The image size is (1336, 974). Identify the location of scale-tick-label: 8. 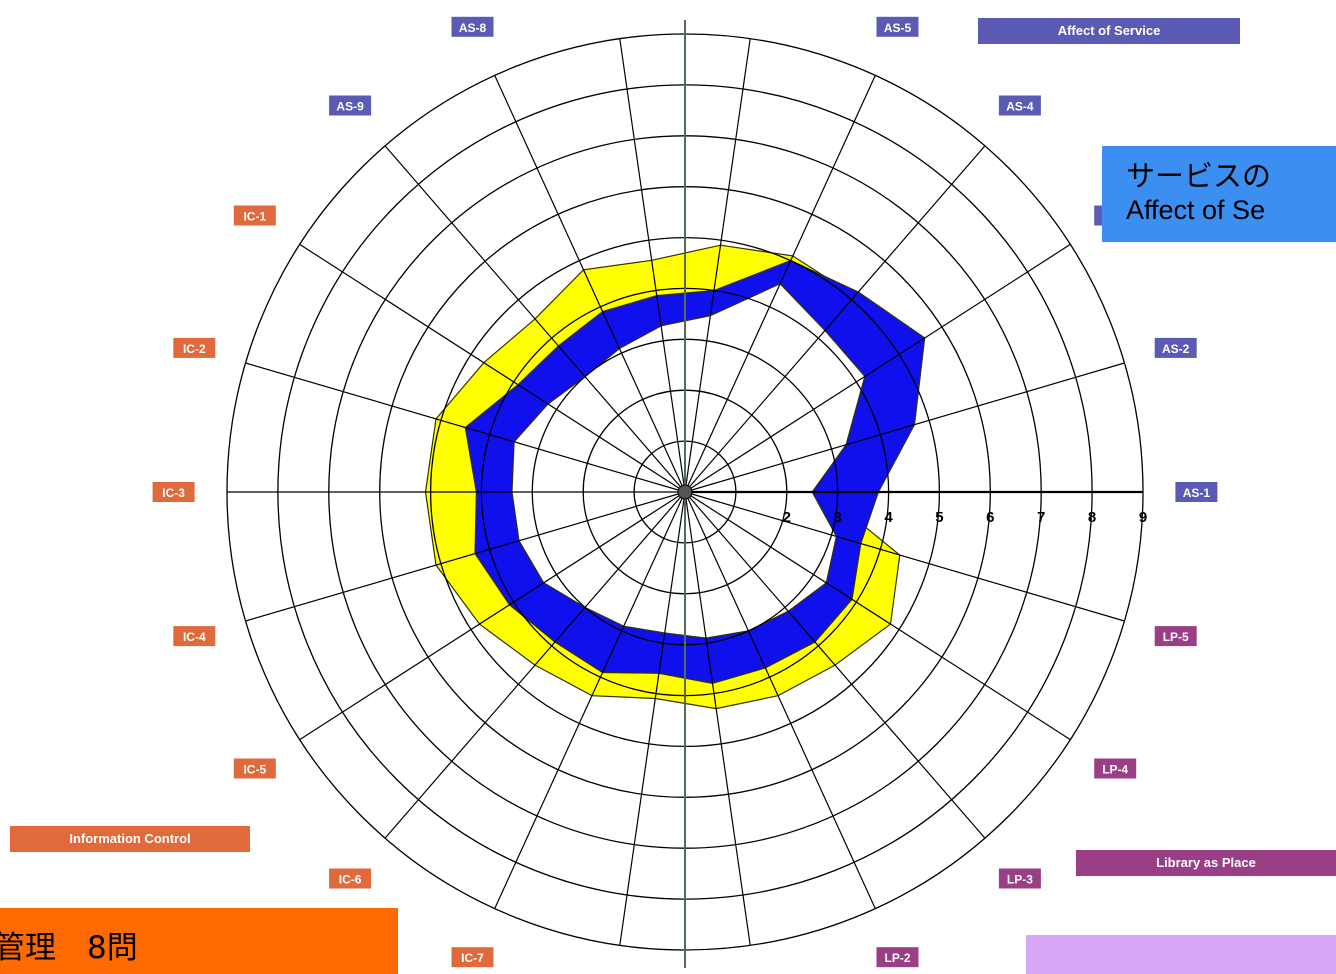
(1092, 517).